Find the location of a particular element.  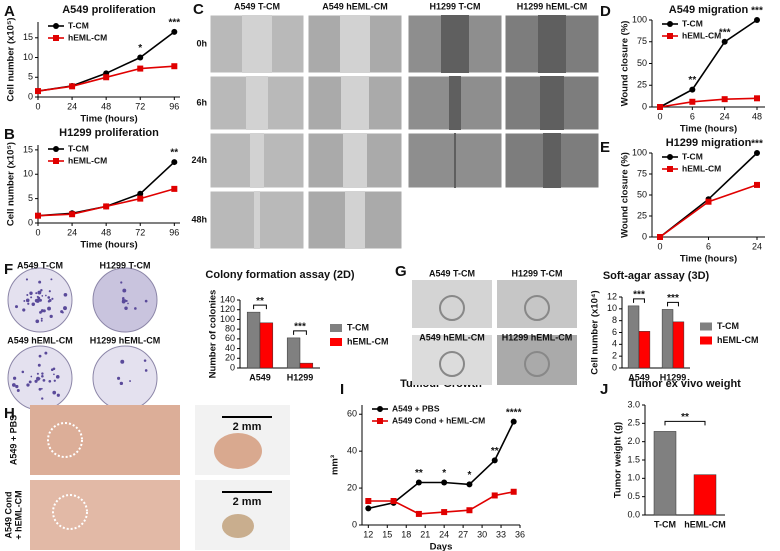

y-tick-label: 50 is located at coordinates (642, 63).